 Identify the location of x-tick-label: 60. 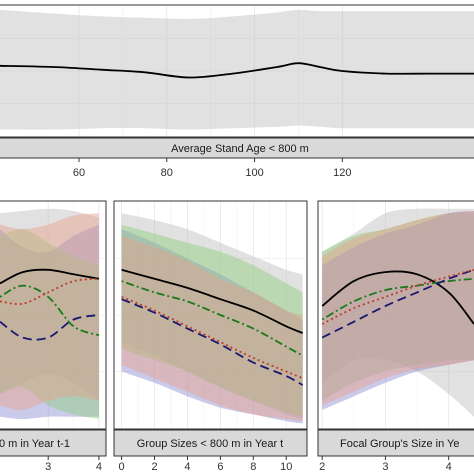
(79, 173).